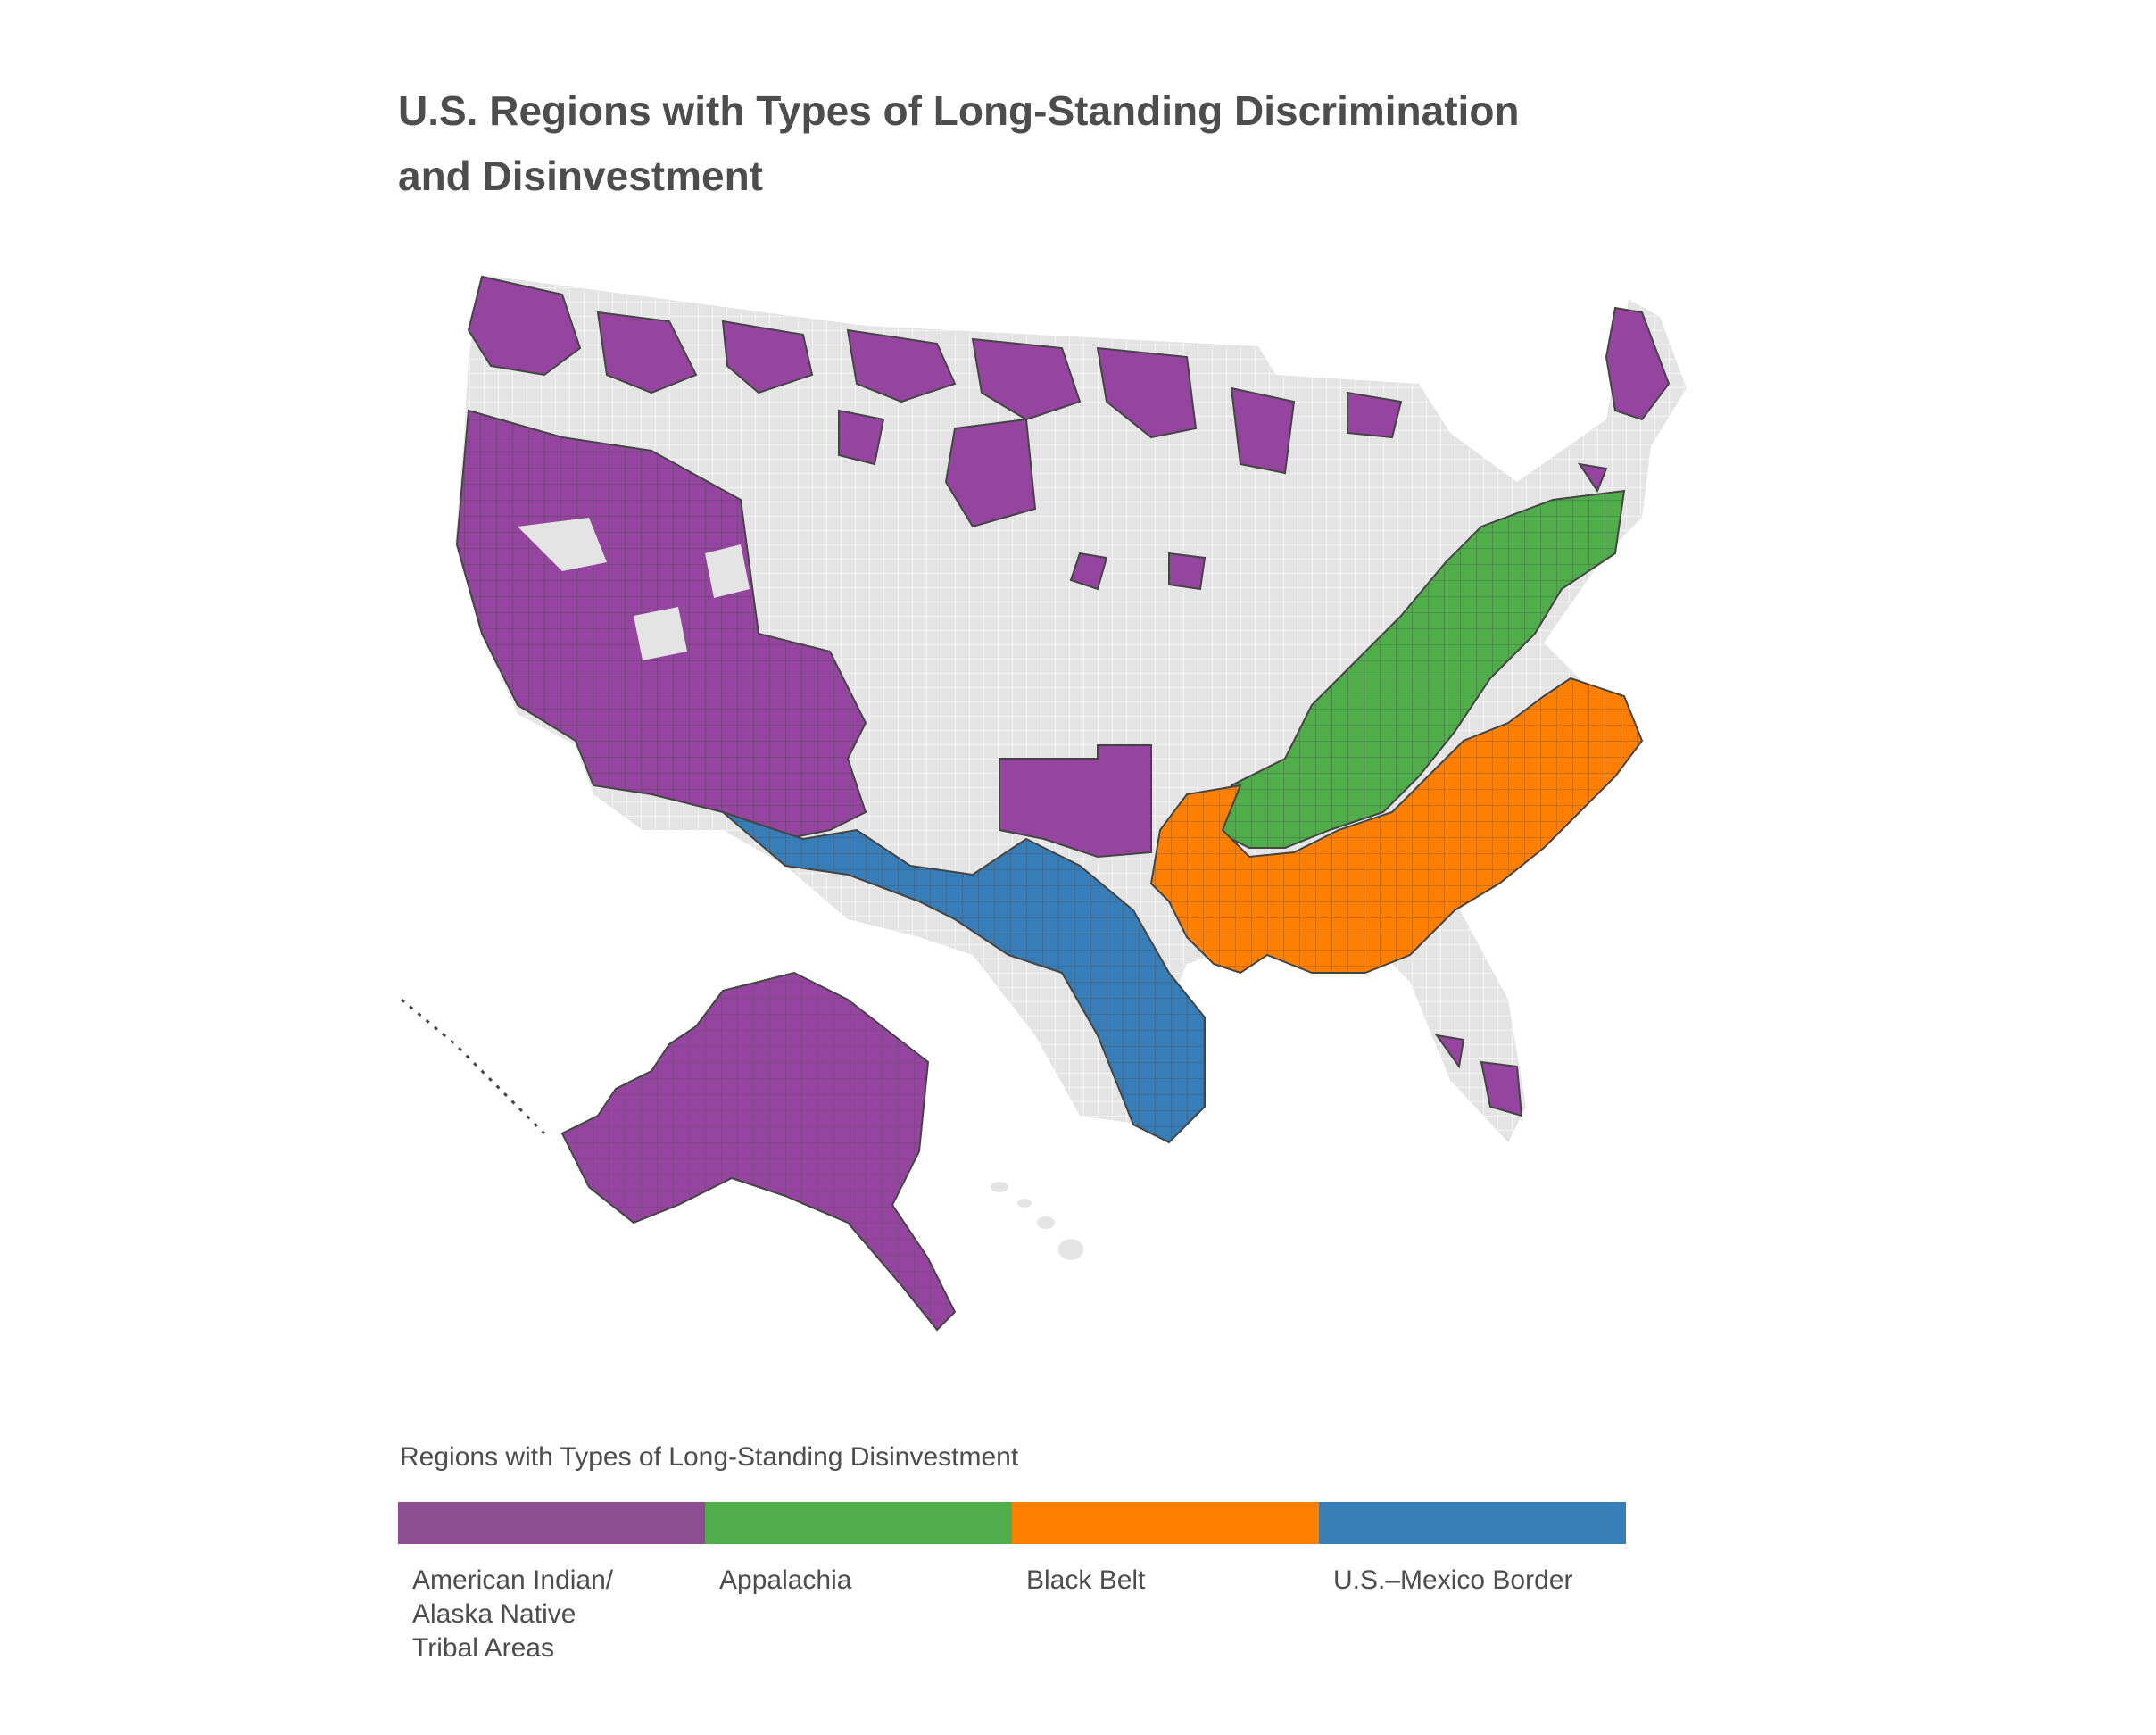 The width and height of the screenshot is (2156, 1735). I want to click on alaska-county-lines, so click(758, 1151).